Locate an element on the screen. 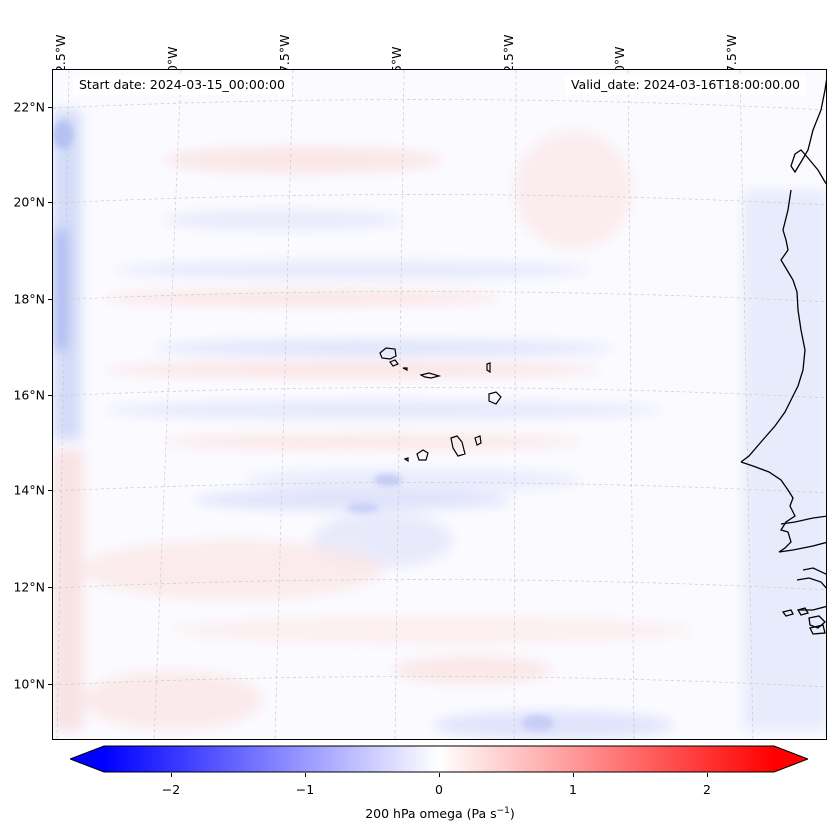  island-santiago is located at coordinates (458, 446).